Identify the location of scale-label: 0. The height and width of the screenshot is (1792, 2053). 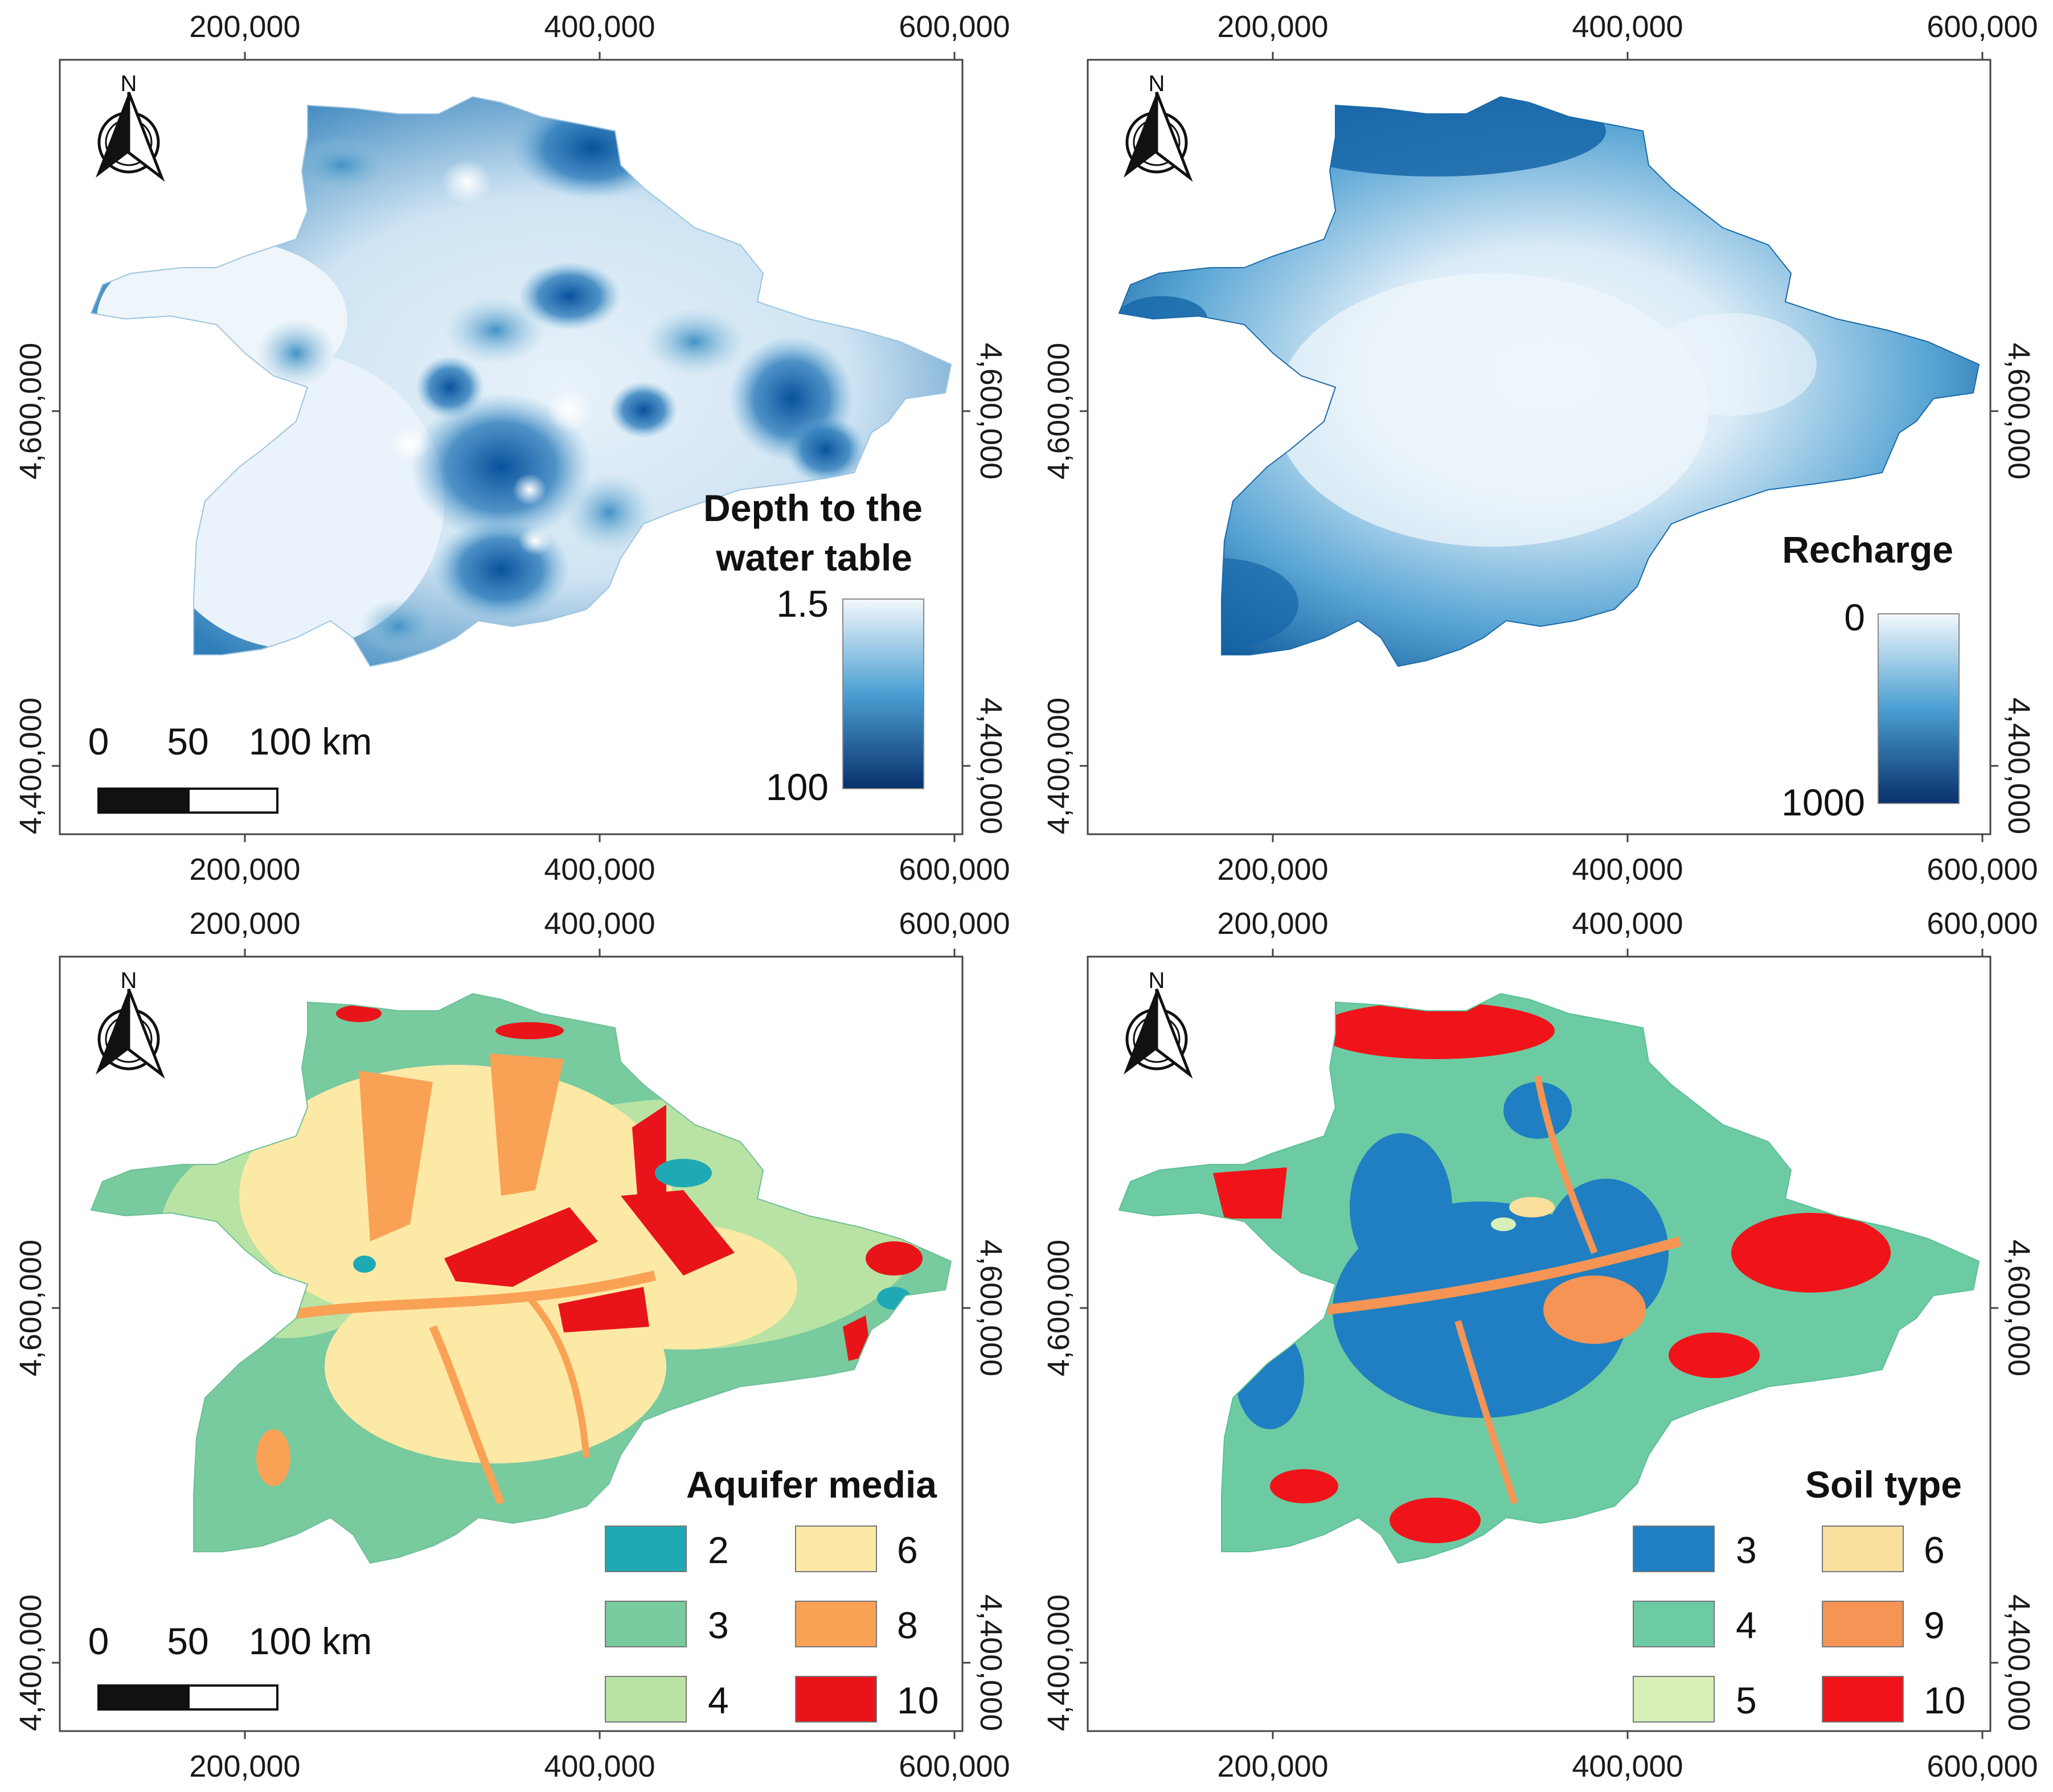
(99, 741).